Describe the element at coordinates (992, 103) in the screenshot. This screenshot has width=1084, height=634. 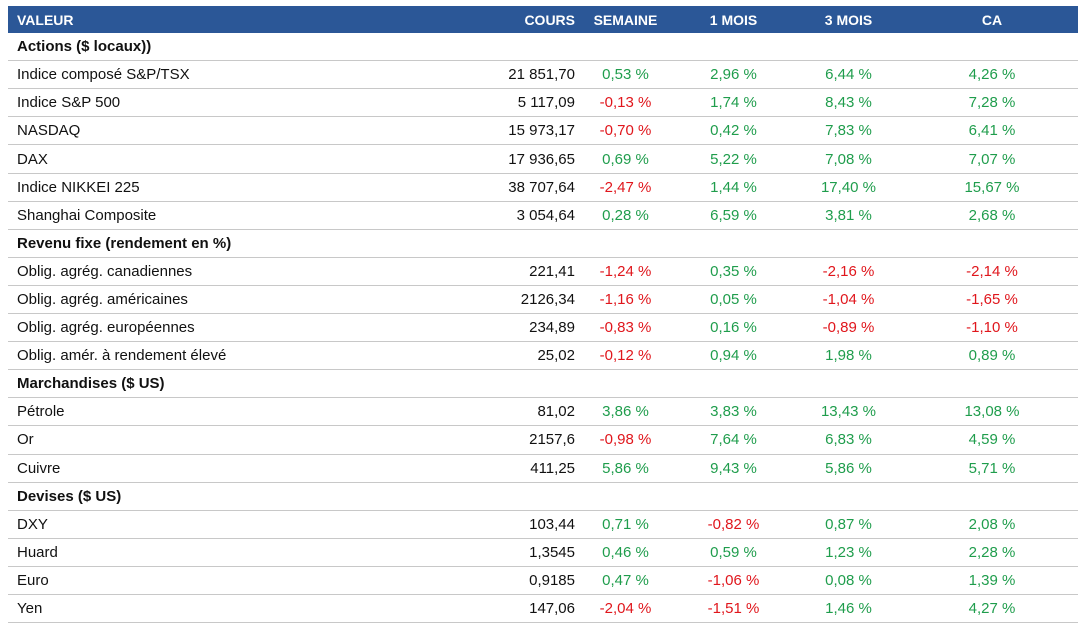
I see `cell-value: 7,28 %` at that location.